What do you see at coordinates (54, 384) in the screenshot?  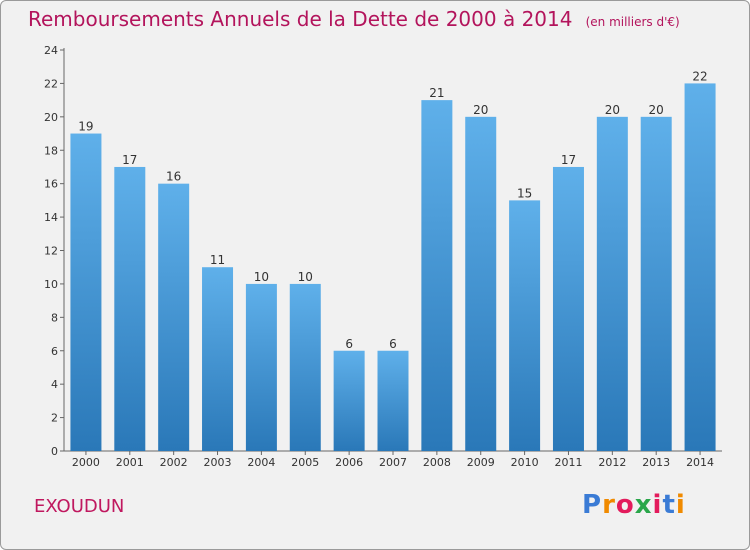 I see `y-tick-label: 4` at bounding box center [54, 384].